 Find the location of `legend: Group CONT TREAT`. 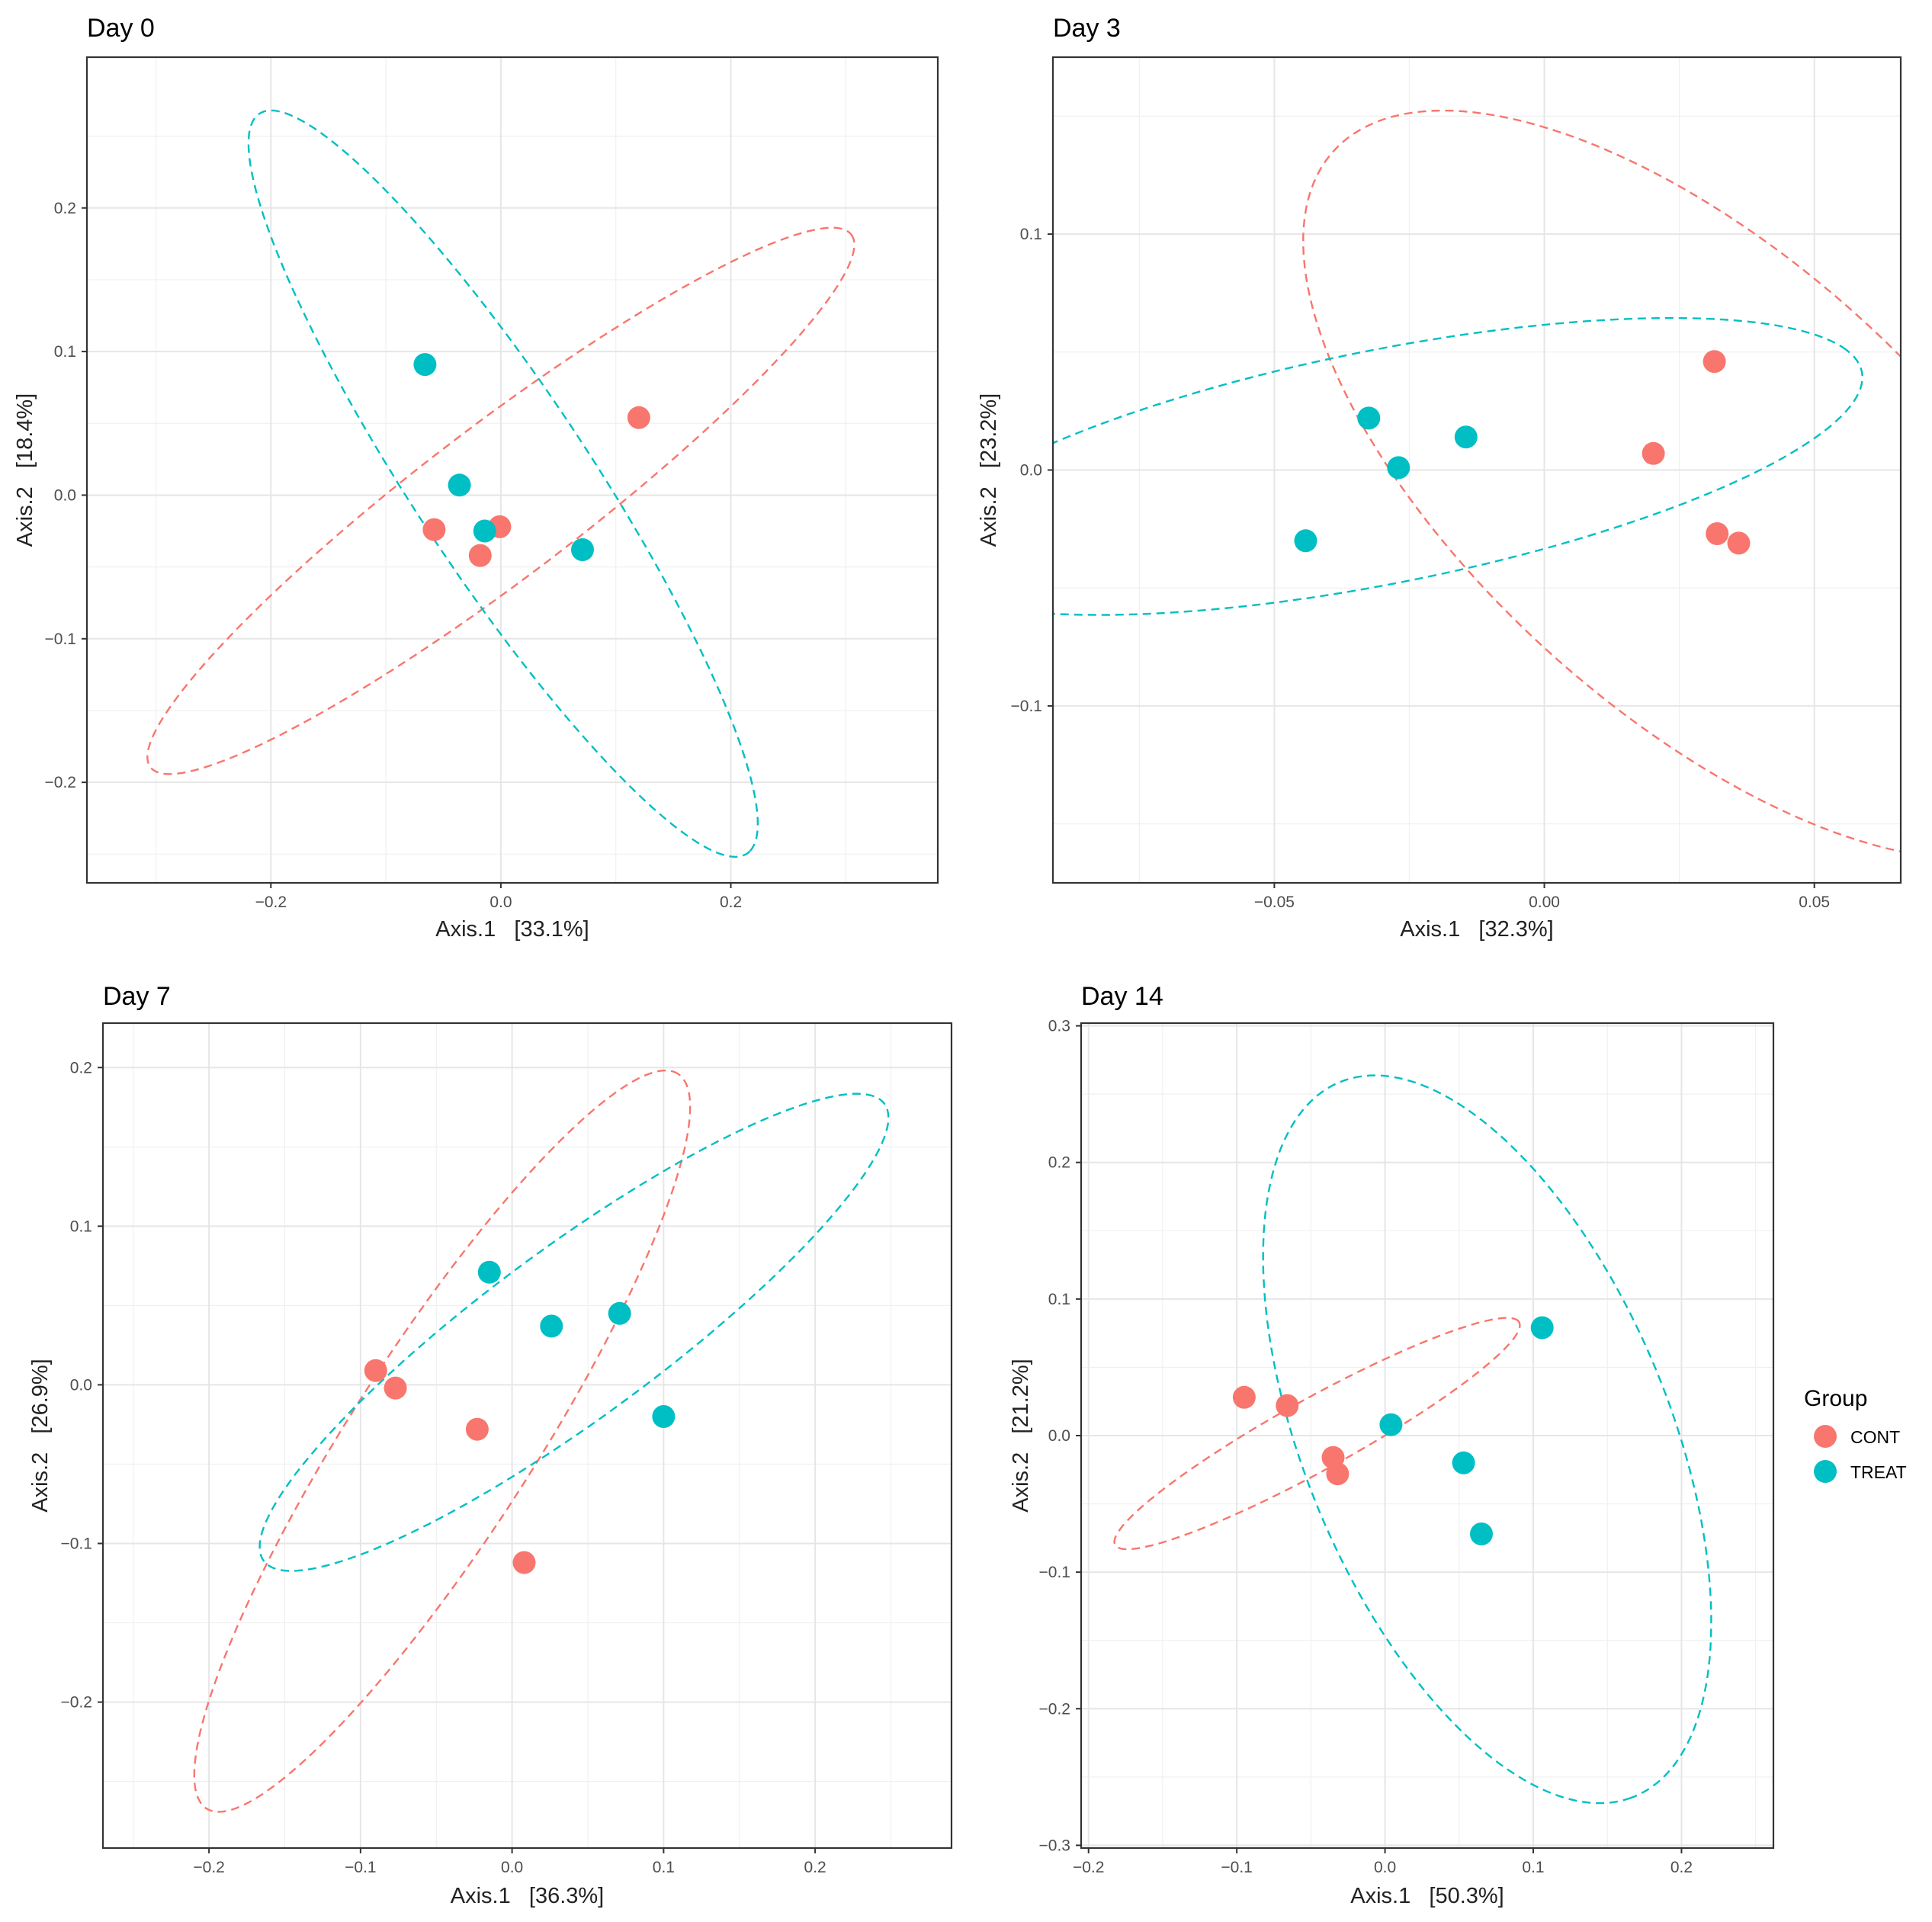

legend: Group CONT TREAT is located at coordinates (1856, 1434).